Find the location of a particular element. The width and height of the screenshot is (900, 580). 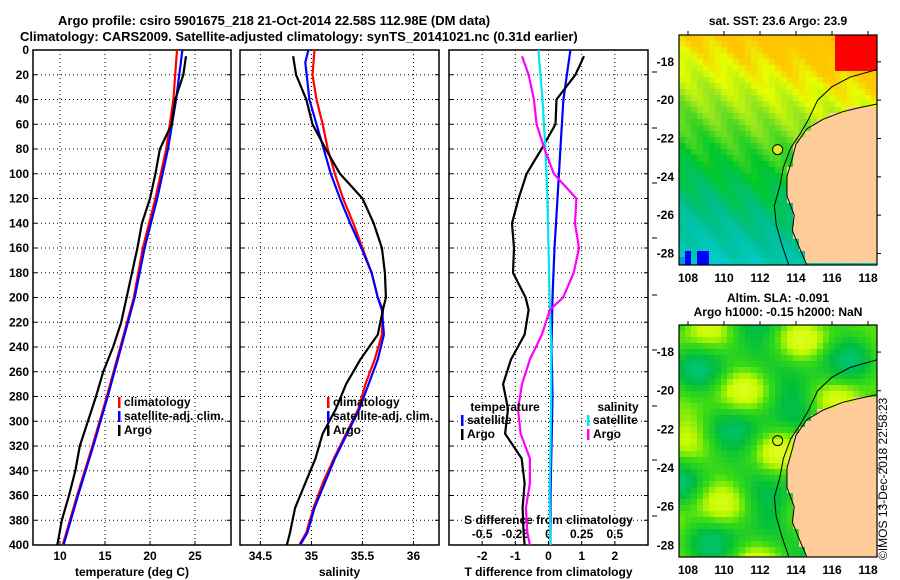

x-tick-label: 15 is located at coordinates (105, 556).